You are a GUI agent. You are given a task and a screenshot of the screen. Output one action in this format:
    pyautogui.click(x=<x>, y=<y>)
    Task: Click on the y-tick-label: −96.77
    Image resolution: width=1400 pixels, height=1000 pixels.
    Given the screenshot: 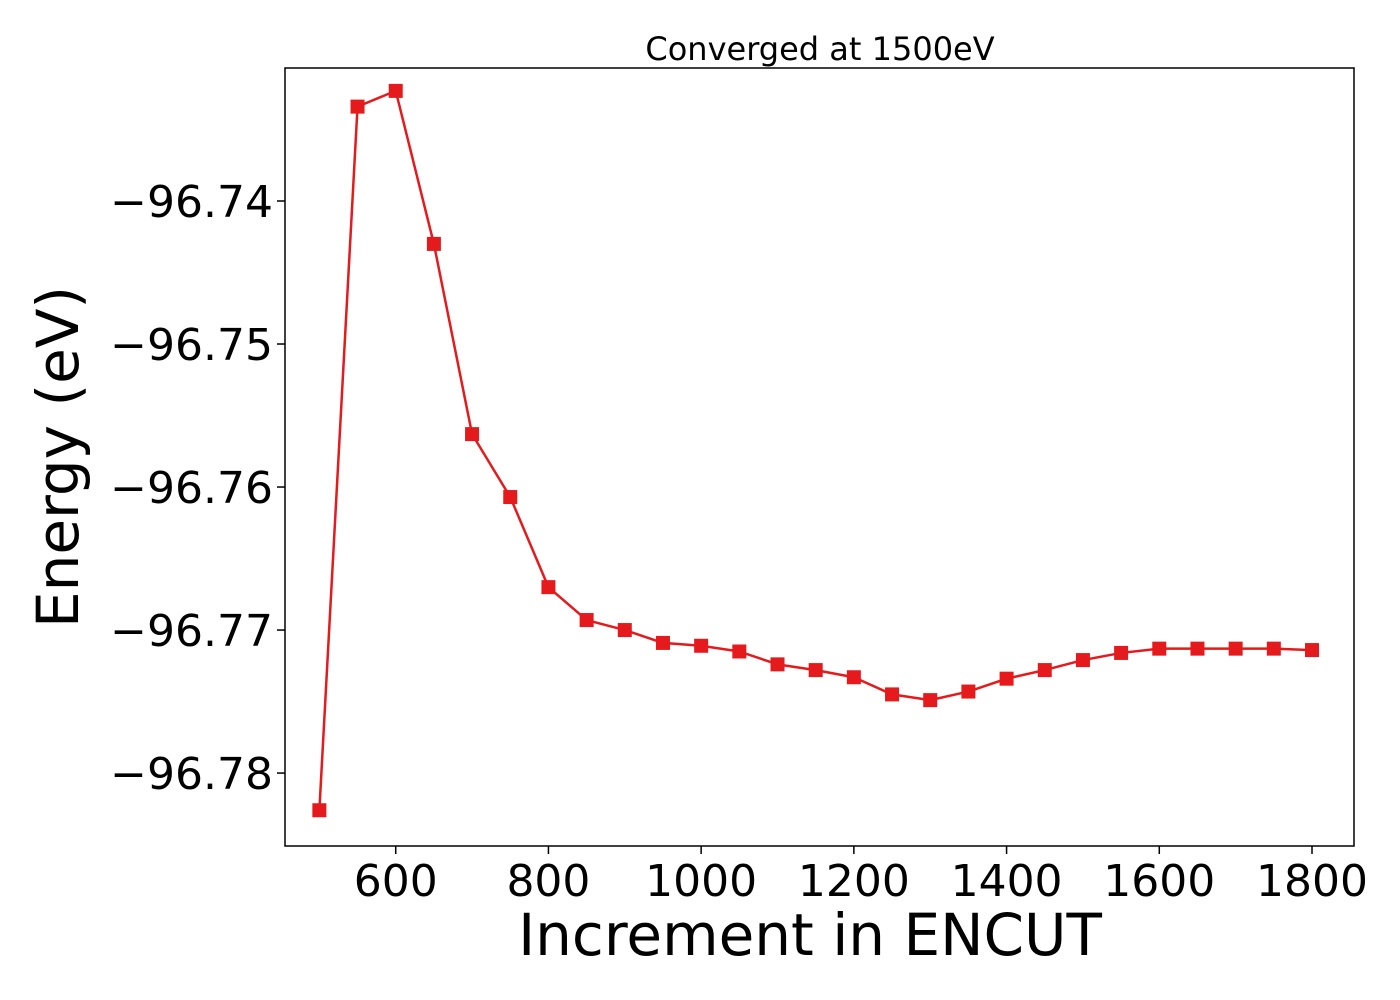 What is the action you would take?
    pyautogui.click(x=191, y=631)
    